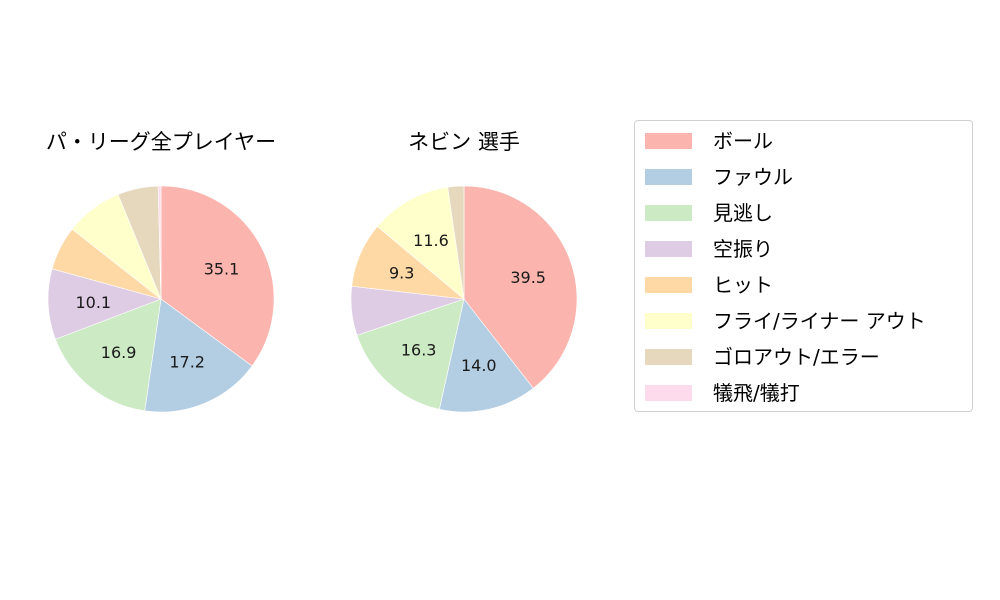 The height and width of the screenshot is (600, 1000). What do you see at coordinates (161, 142) in the screenshot?
I see `chart-title-league: パ・リーグ全プレイヤー` at bounding box center [161, 142].